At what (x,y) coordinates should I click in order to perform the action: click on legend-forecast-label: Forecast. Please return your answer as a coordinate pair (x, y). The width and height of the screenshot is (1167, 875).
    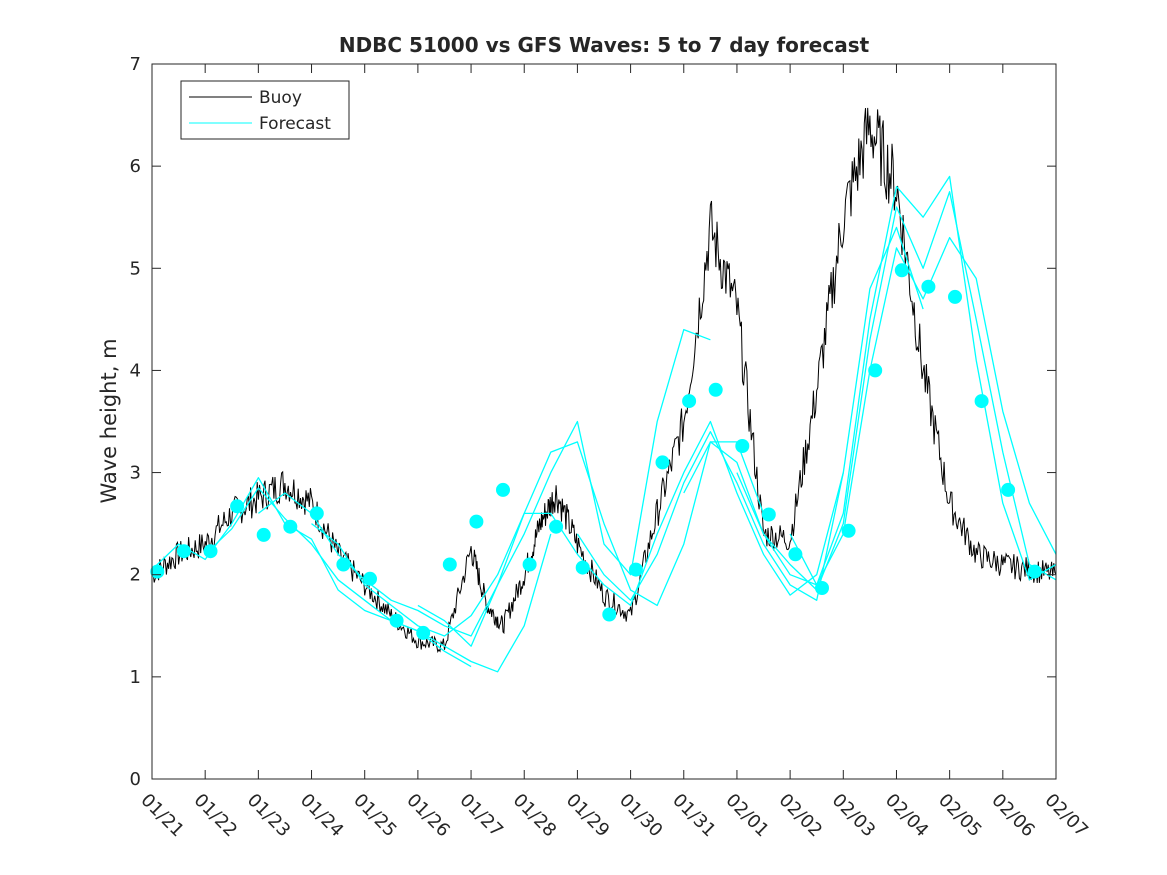
    Looking at the image, I should click on (295, 124).